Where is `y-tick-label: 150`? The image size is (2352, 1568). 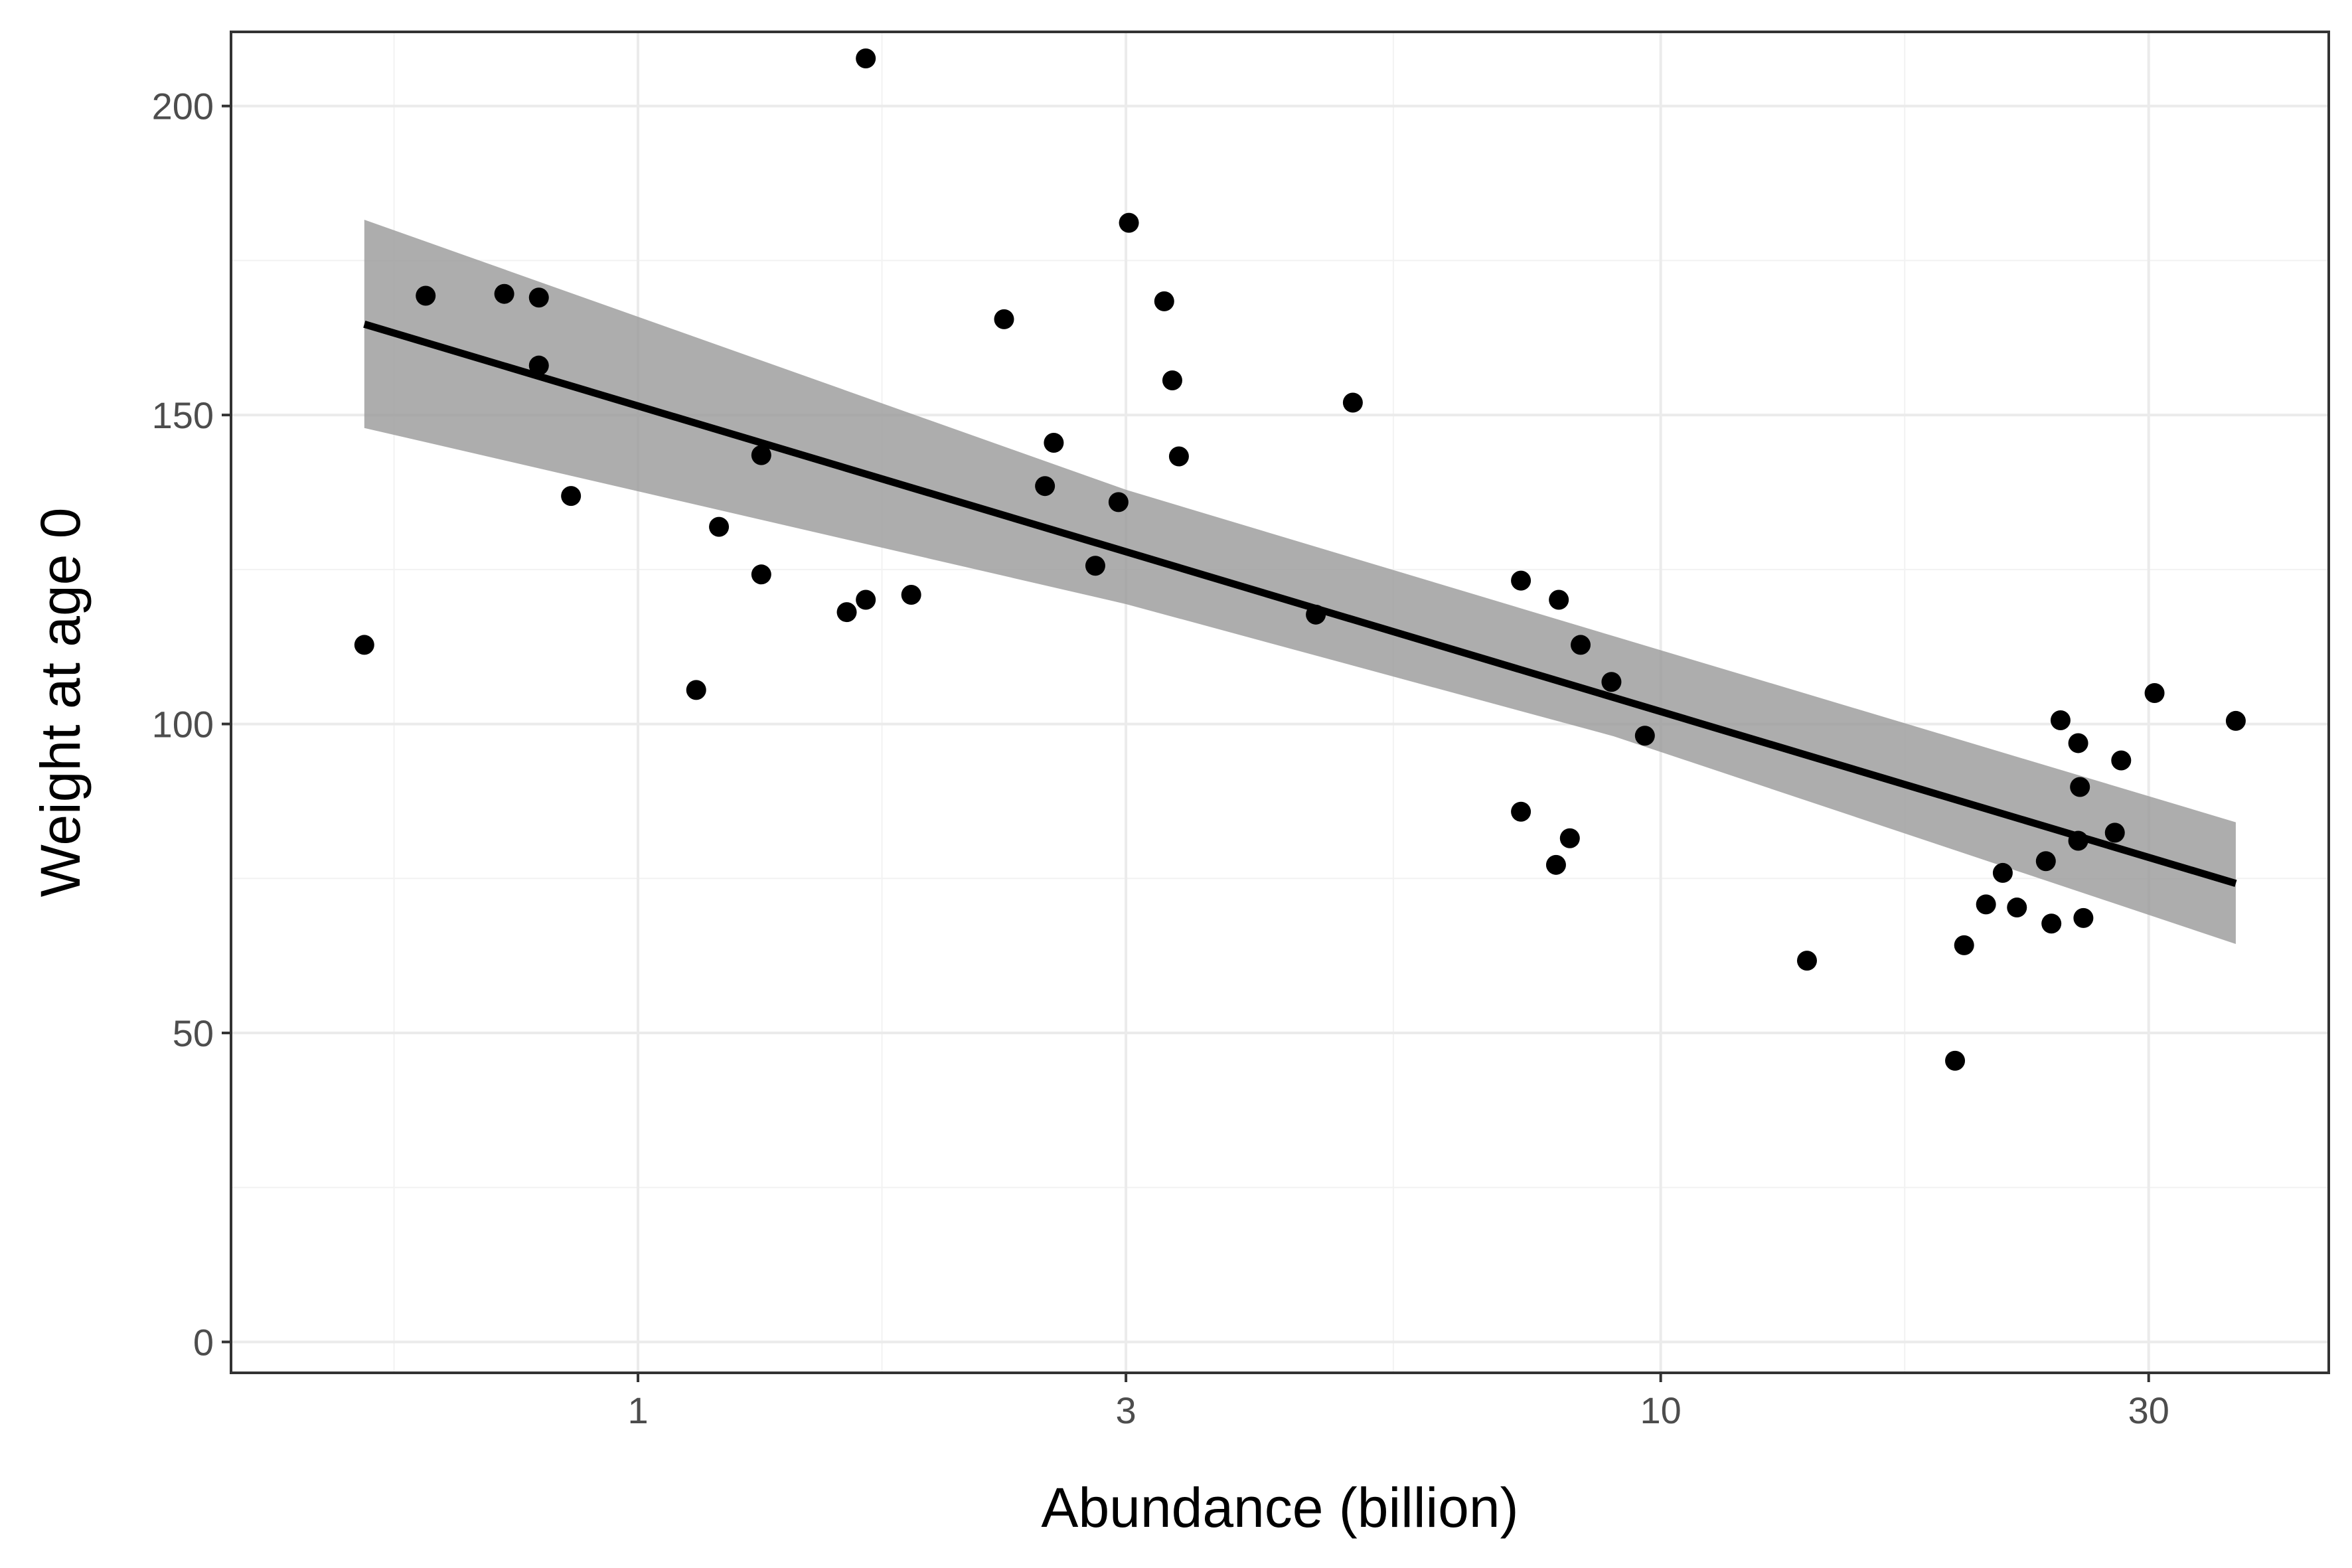 y-tick-label: 150 is located at coordinates (183, 415).